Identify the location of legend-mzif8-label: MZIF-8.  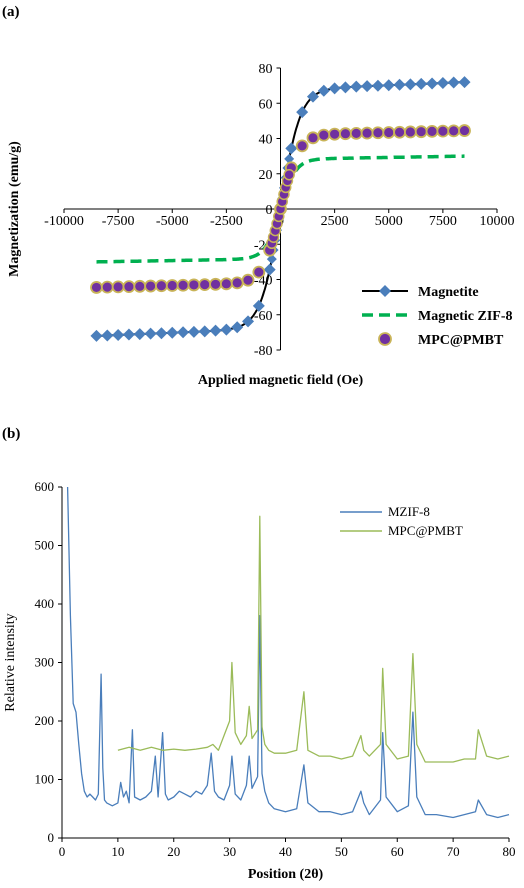
(409, 511).